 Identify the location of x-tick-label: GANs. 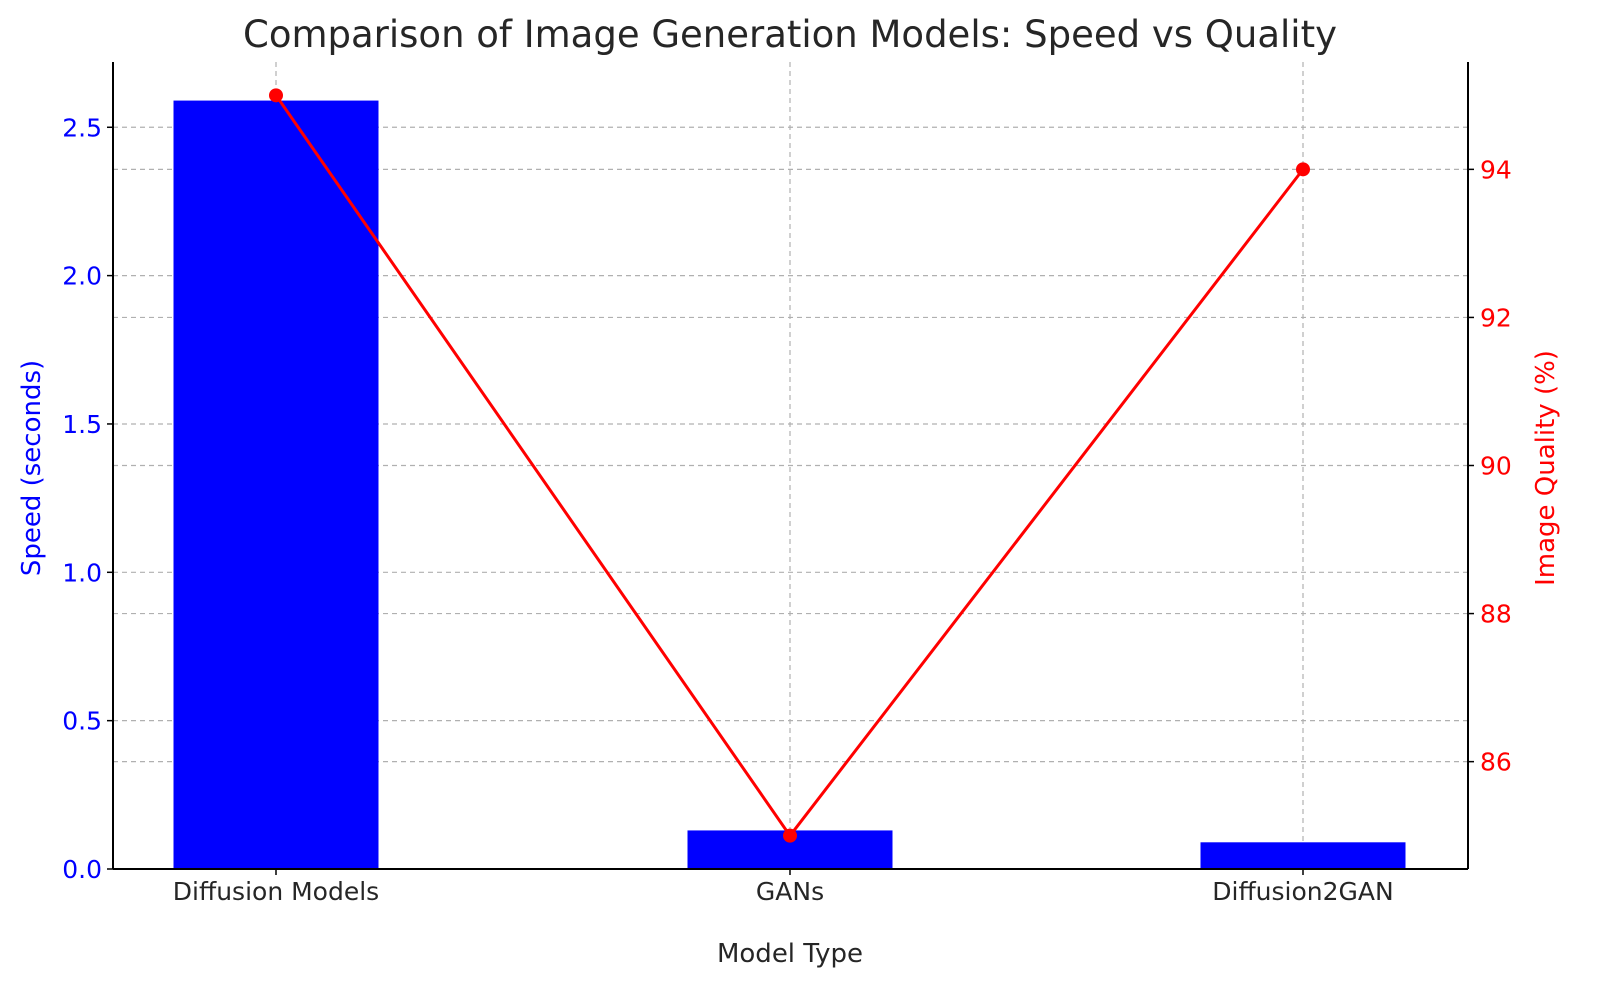
(790, 891).